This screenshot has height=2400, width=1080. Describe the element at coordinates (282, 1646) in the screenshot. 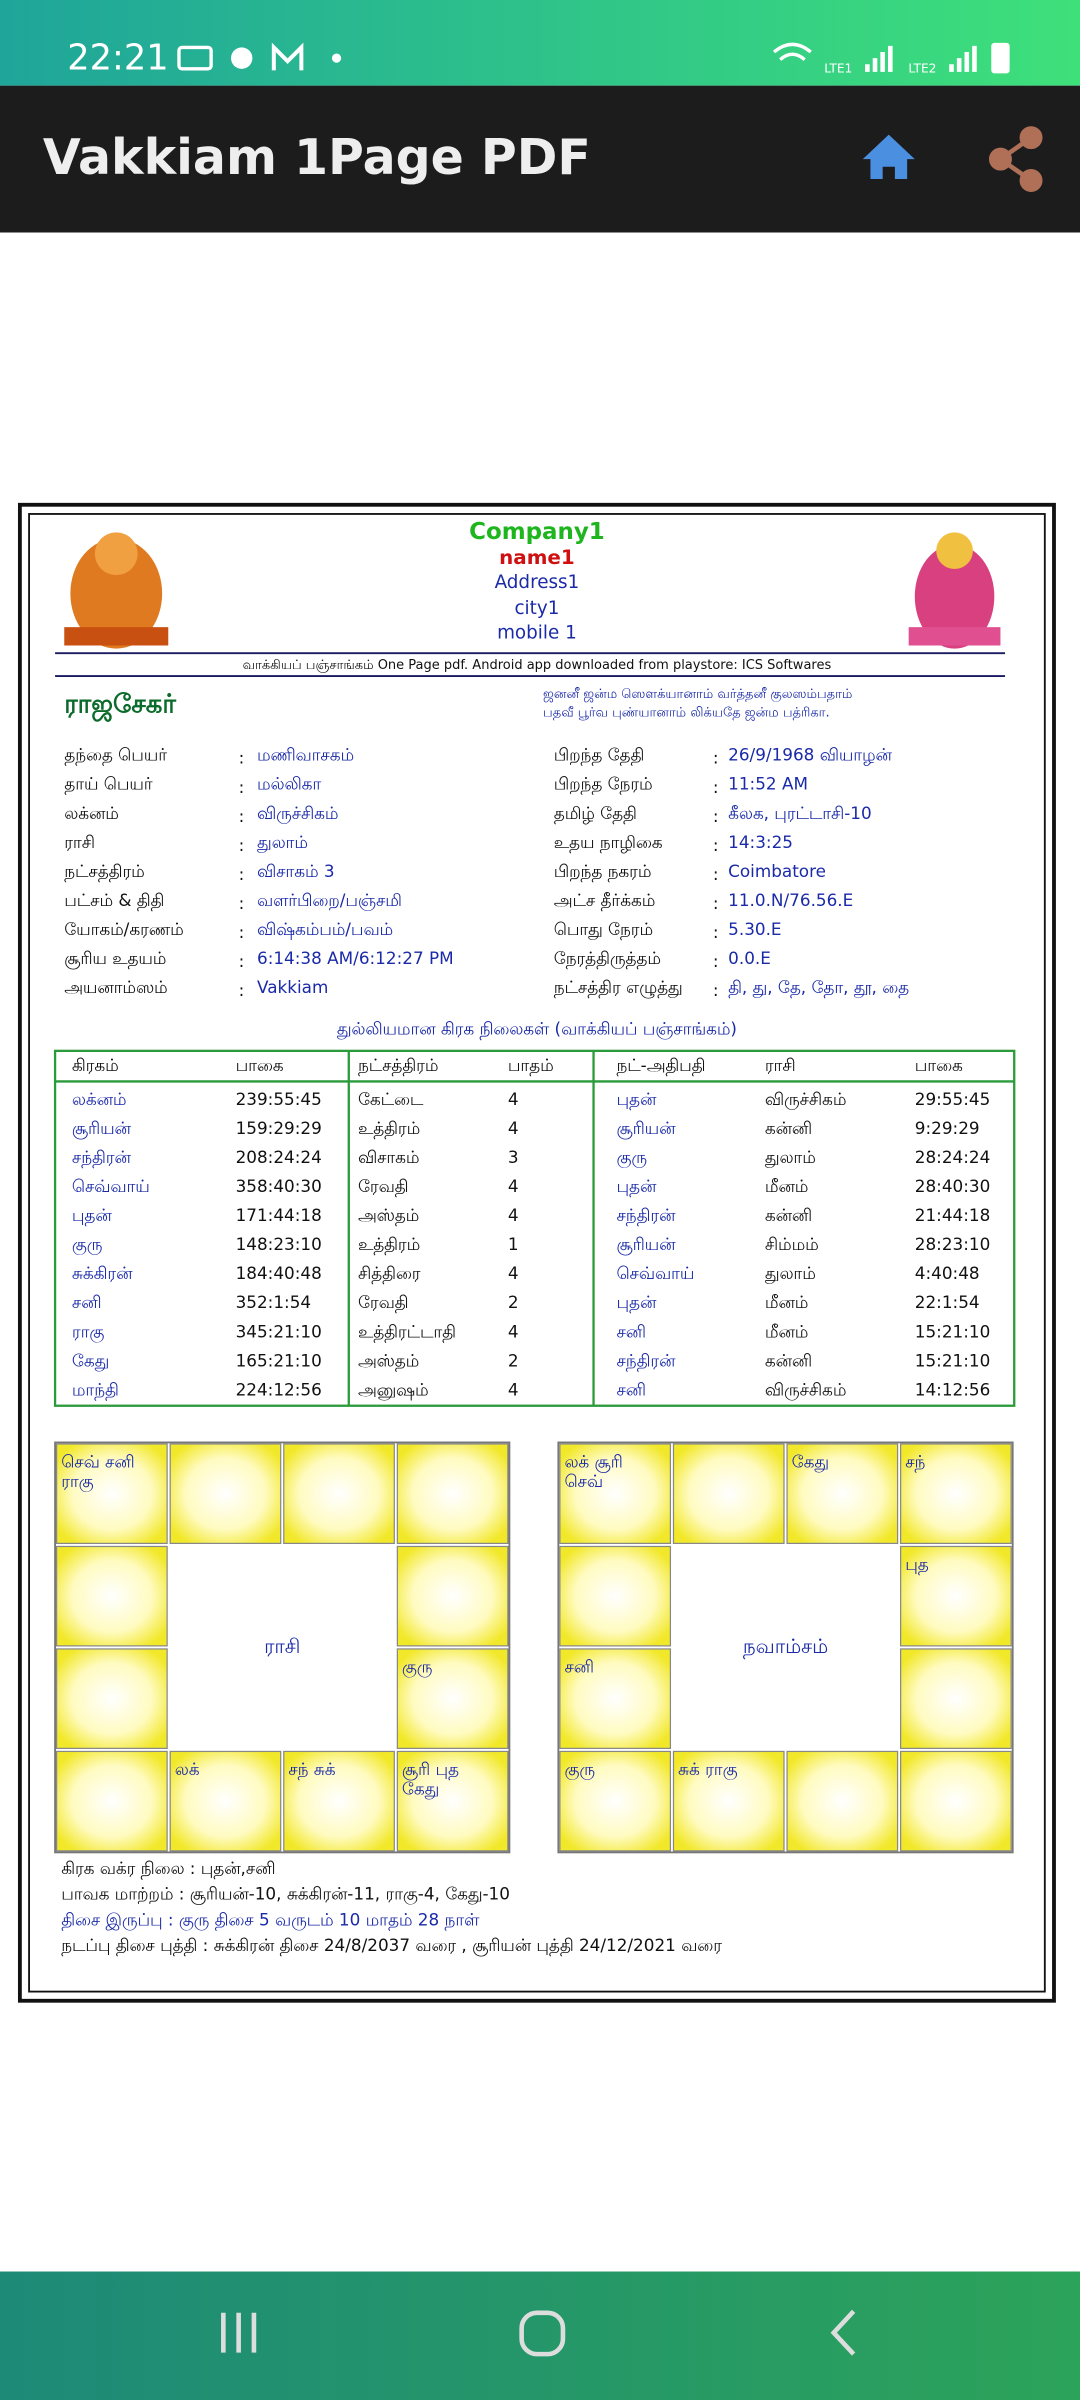

I see `chart-label: ராசி` at that location.